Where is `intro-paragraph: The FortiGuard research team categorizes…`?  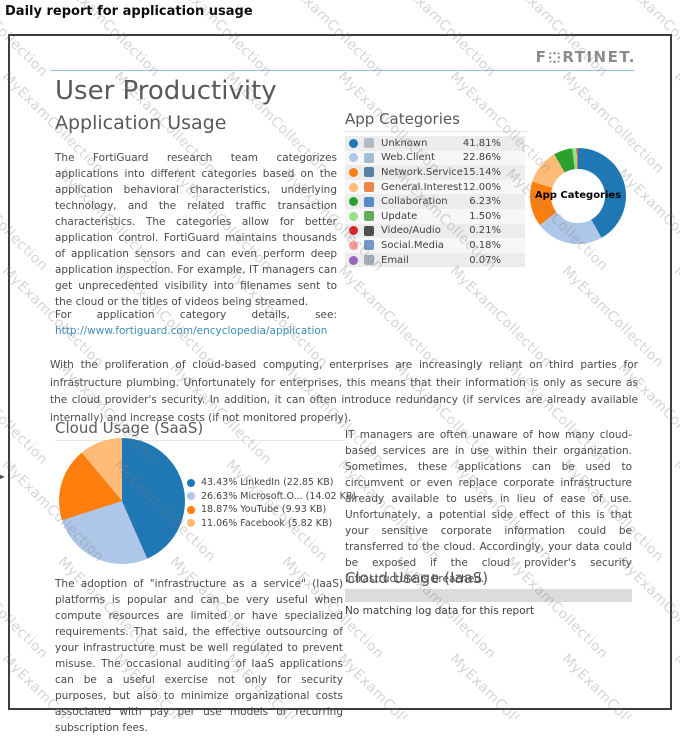
intro-paragraph: The FortiGuard research team categorizes… is located at coordinates (196, 230).